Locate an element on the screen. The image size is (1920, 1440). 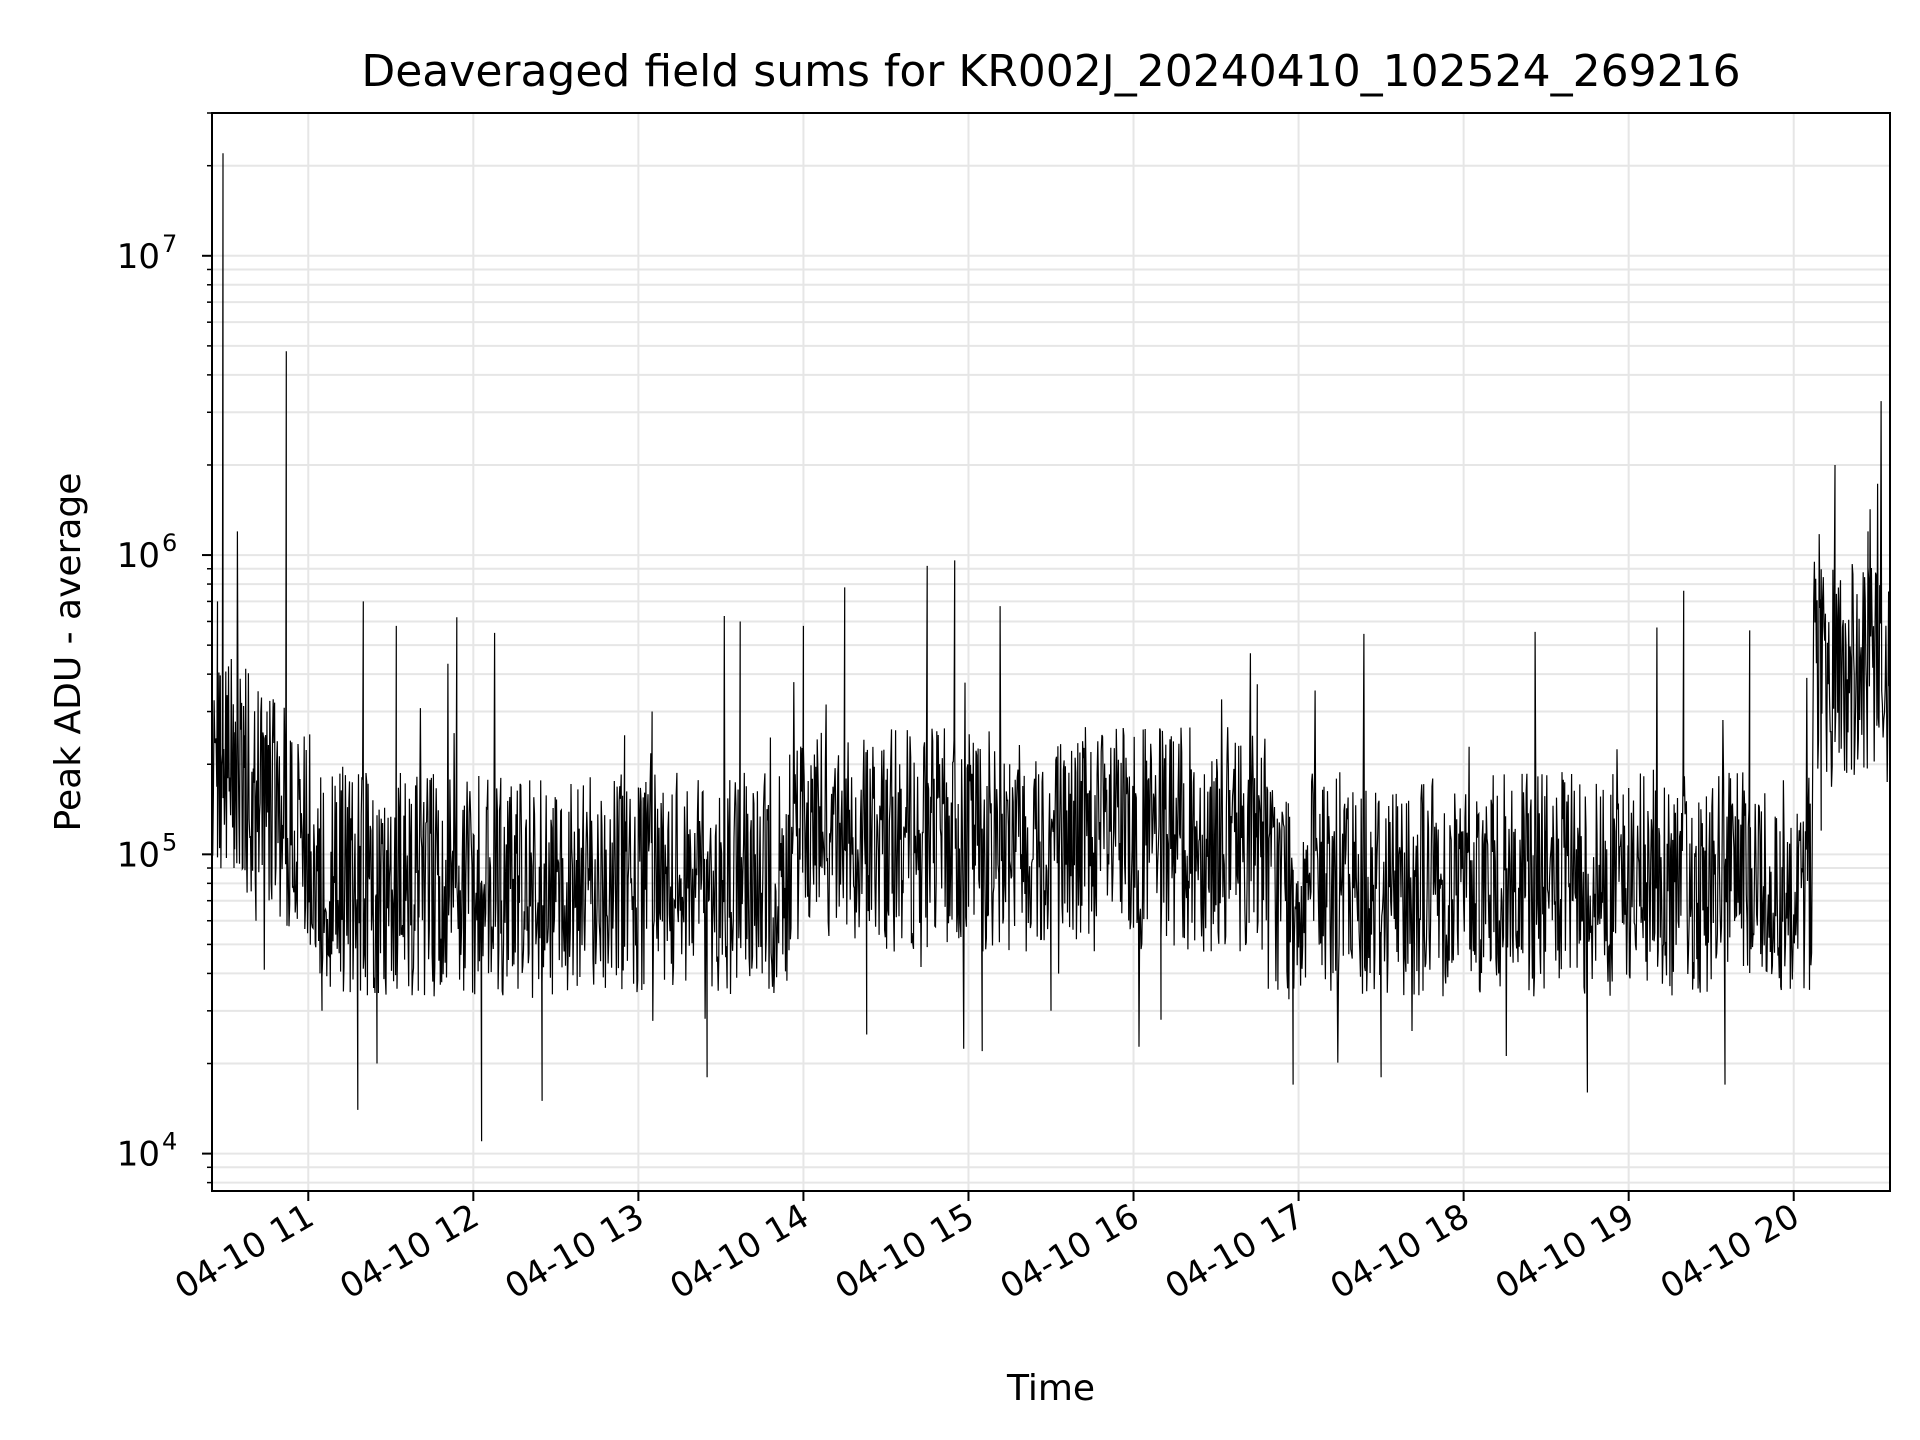
y-axis-label: Peak ADU - average is located at coordinates (68, 652).